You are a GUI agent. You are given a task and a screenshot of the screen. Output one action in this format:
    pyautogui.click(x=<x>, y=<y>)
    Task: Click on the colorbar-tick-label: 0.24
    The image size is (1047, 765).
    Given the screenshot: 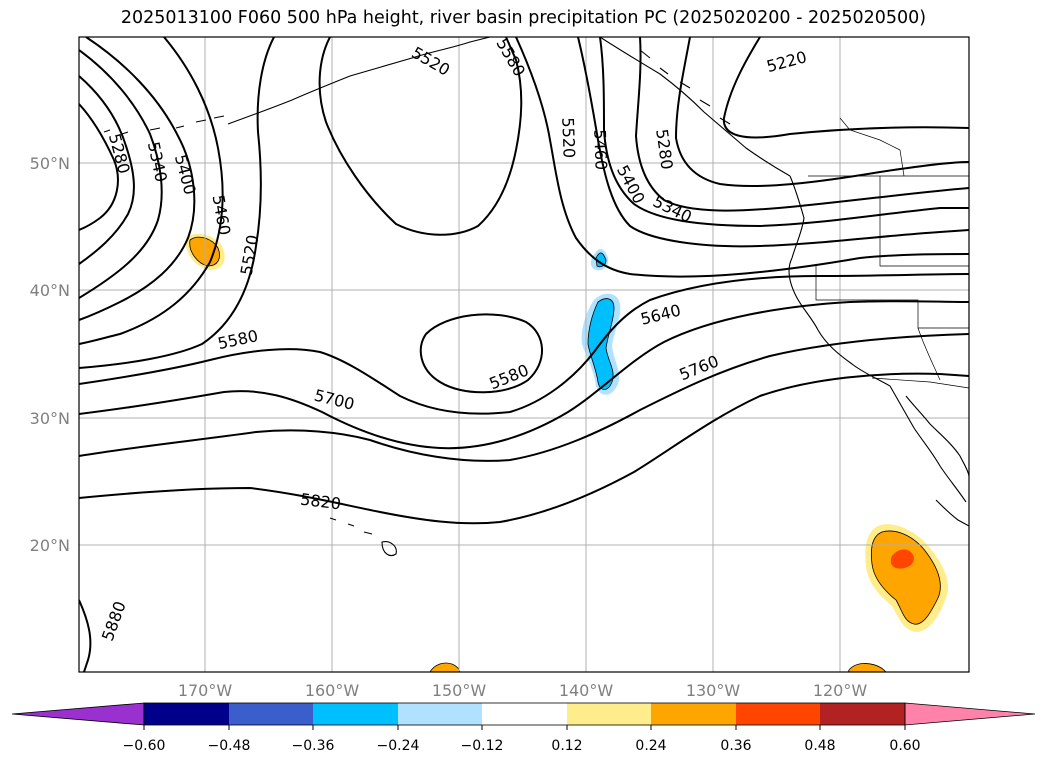 What is the action you would take?
    pyautogui.click(x=650, y=746)
    